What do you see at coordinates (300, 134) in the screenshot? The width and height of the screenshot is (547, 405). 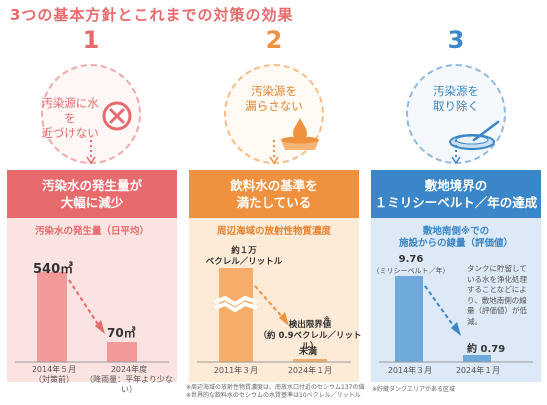 I see `water-drop-icon` at bounding box center [300, 134].